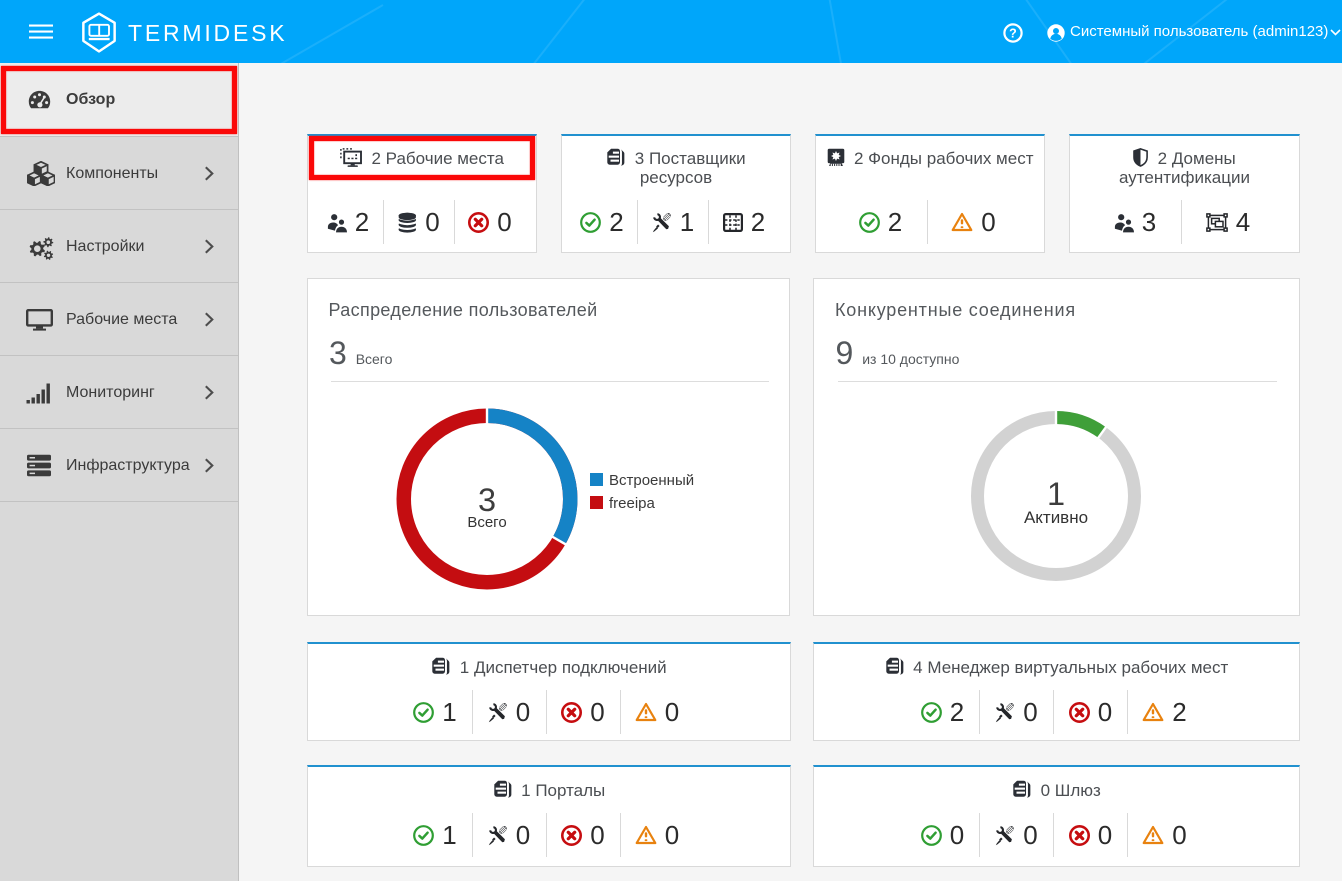 The image size is (1342, 881). I want to click on svg-text: 3, so click(487, 500).